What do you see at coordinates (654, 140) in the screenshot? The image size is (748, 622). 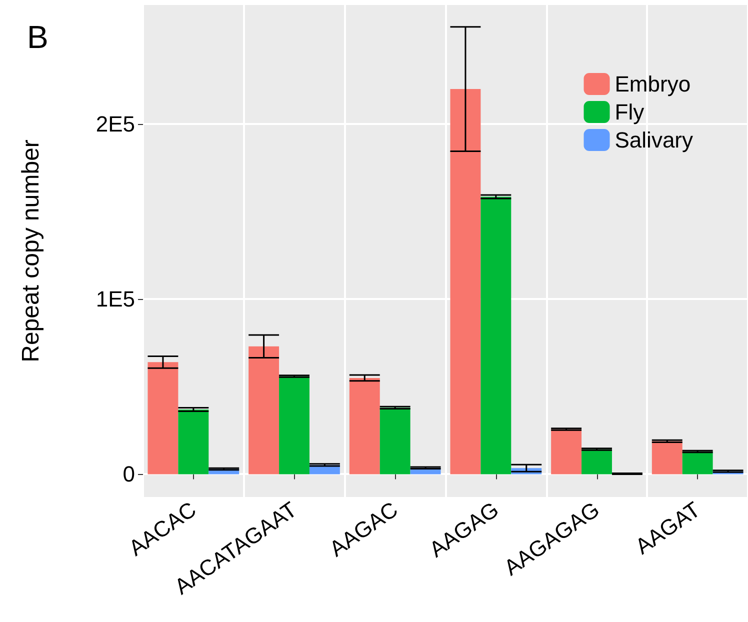 I see `legend-label: Salivary` at bounding box center [654, 140].